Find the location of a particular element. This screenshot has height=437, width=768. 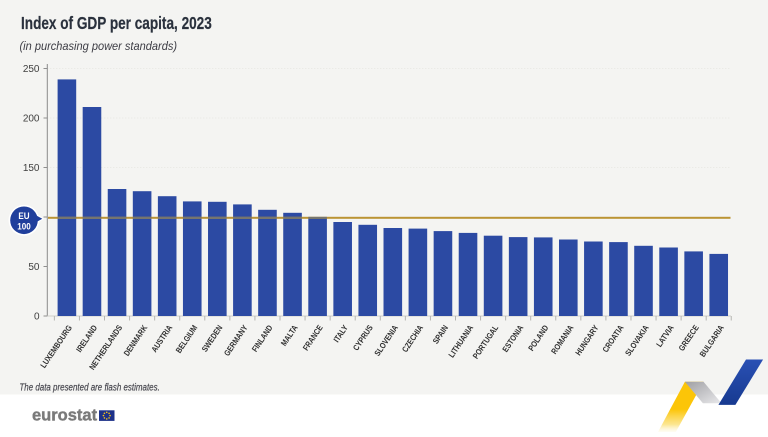

svg-text: 100 is located at coordinates (24, 226).